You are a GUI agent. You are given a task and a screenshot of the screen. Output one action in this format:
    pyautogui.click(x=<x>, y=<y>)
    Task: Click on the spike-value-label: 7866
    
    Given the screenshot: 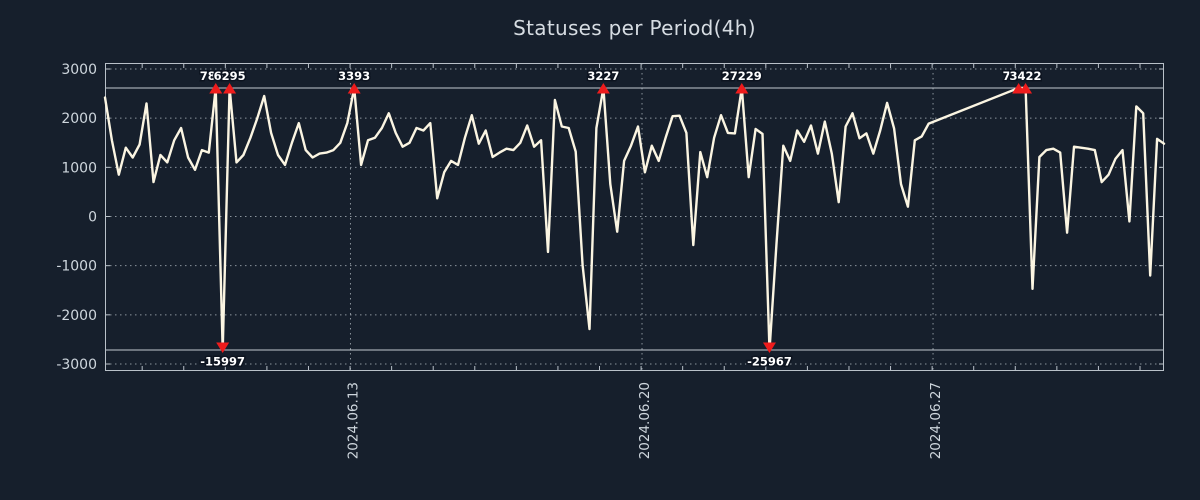 What is the action you would take?
    pyautogui.click(x=216, y=76)
    